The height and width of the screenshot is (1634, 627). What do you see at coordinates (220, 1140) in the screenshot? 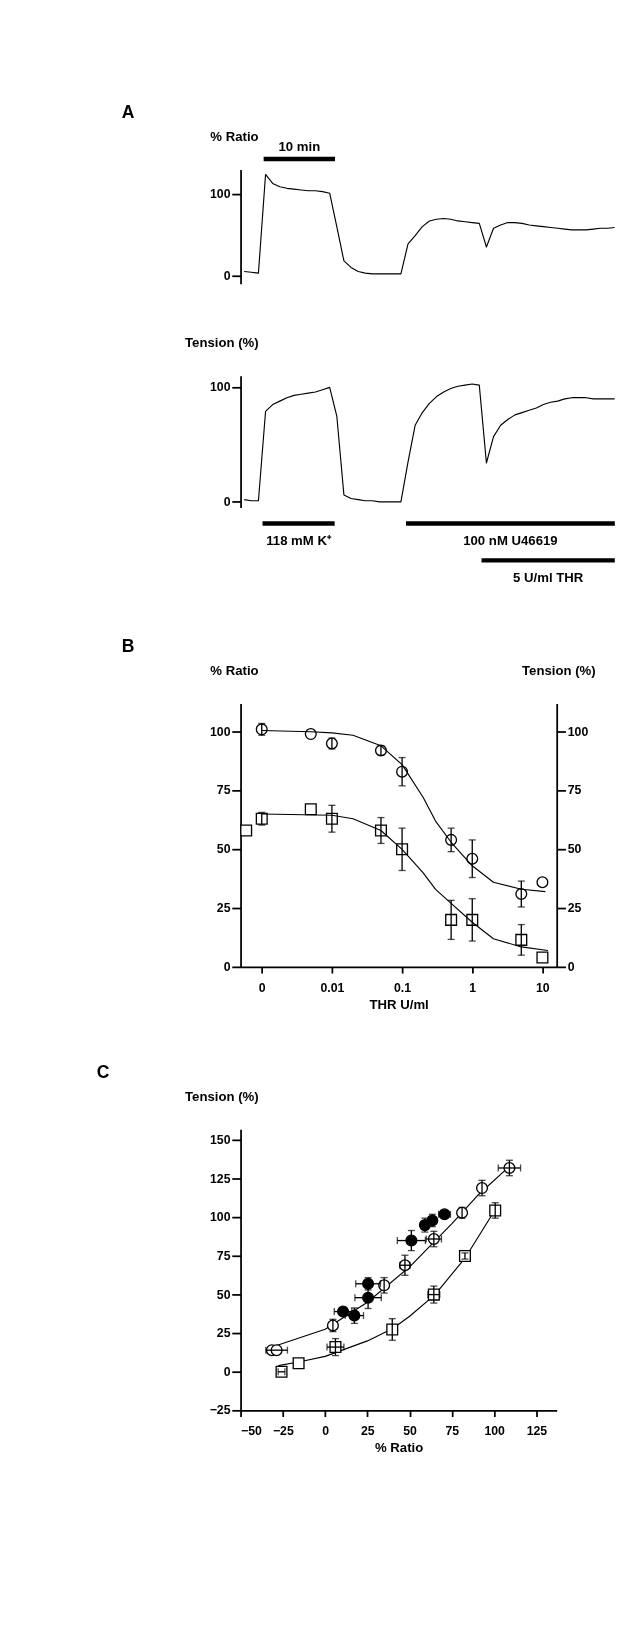
I see `y-tick-label: 150` at bounding box center [220, 1140].